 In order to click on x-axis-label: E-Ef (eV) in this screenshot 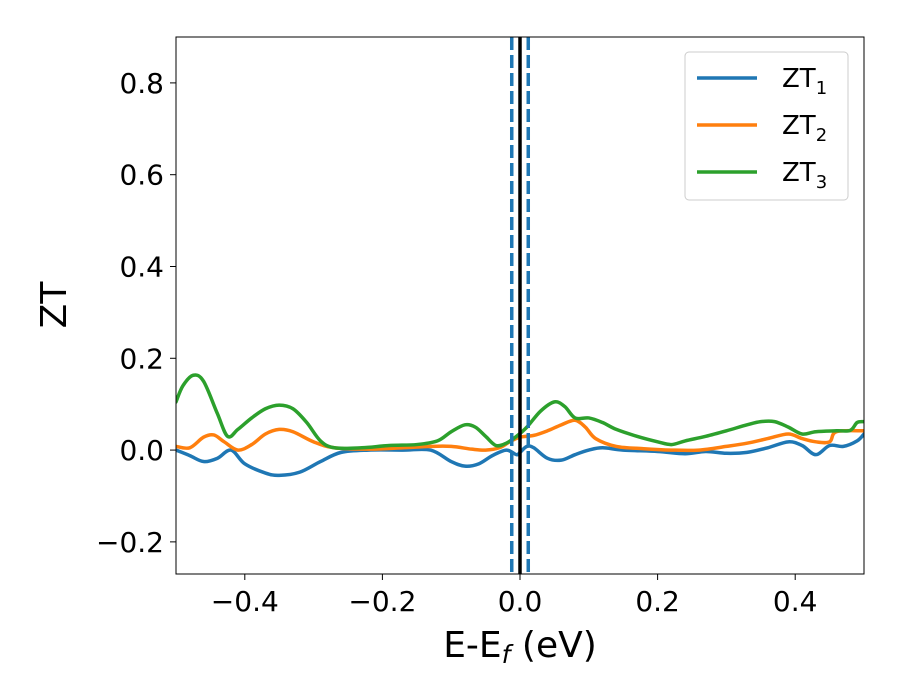, I will do `click(520, 647)`.